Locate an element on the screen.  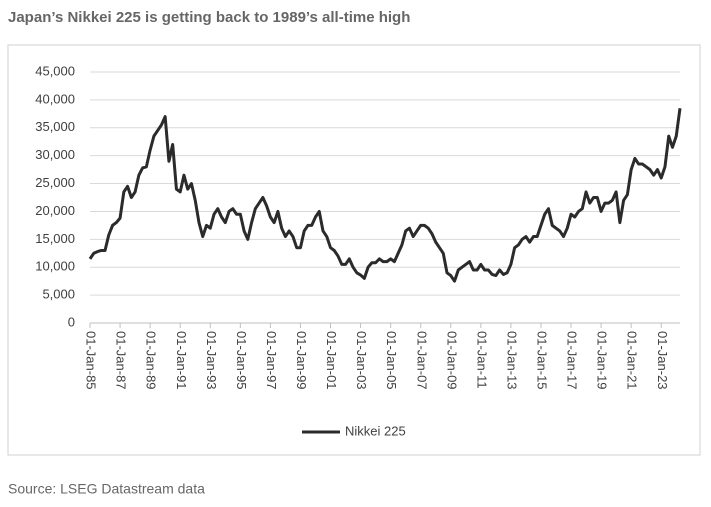
x-tick-label: 01-Jan-21 is located at coordinates (632, 360).